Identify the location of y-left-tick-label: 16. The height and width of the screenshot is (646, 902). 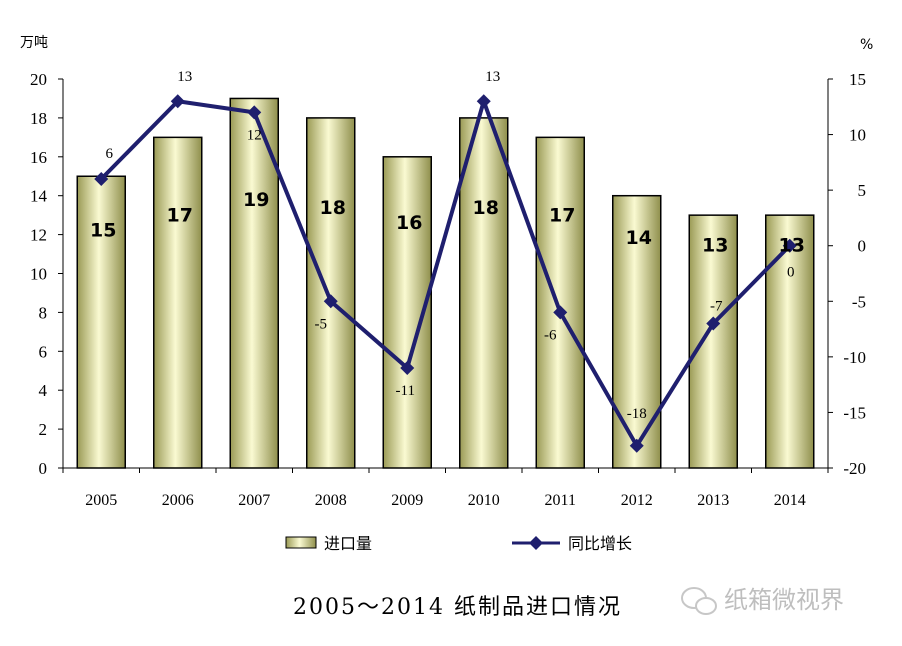
(38, 157).